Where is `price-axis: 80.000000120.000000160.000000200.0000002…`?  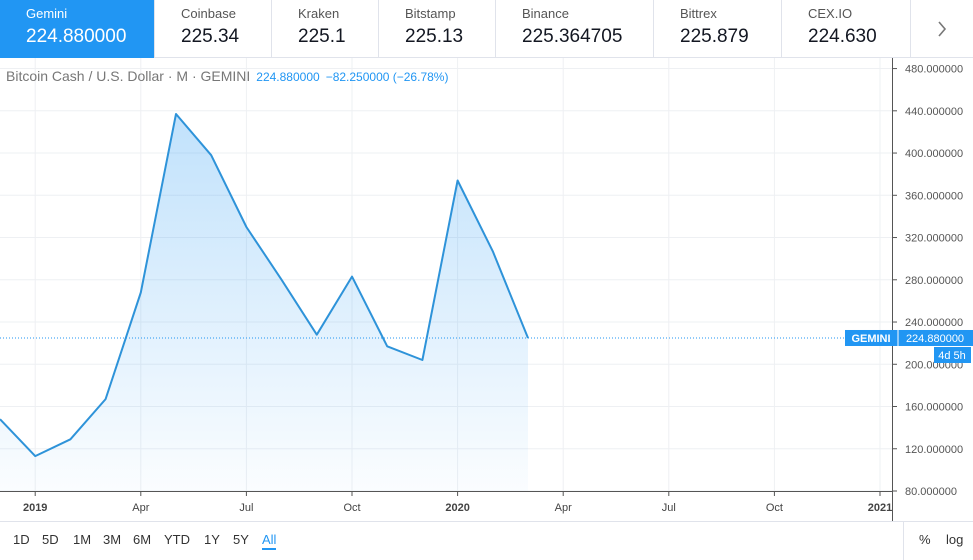 price-axis: 80.000000120.000000160.000000200.0000002… is located at coordinates (927, 289).